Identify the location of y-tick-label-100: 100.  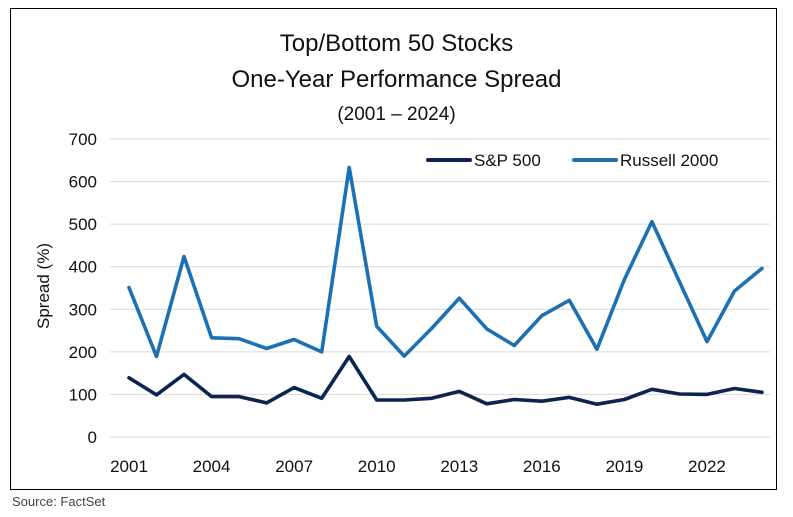
(83, 394).